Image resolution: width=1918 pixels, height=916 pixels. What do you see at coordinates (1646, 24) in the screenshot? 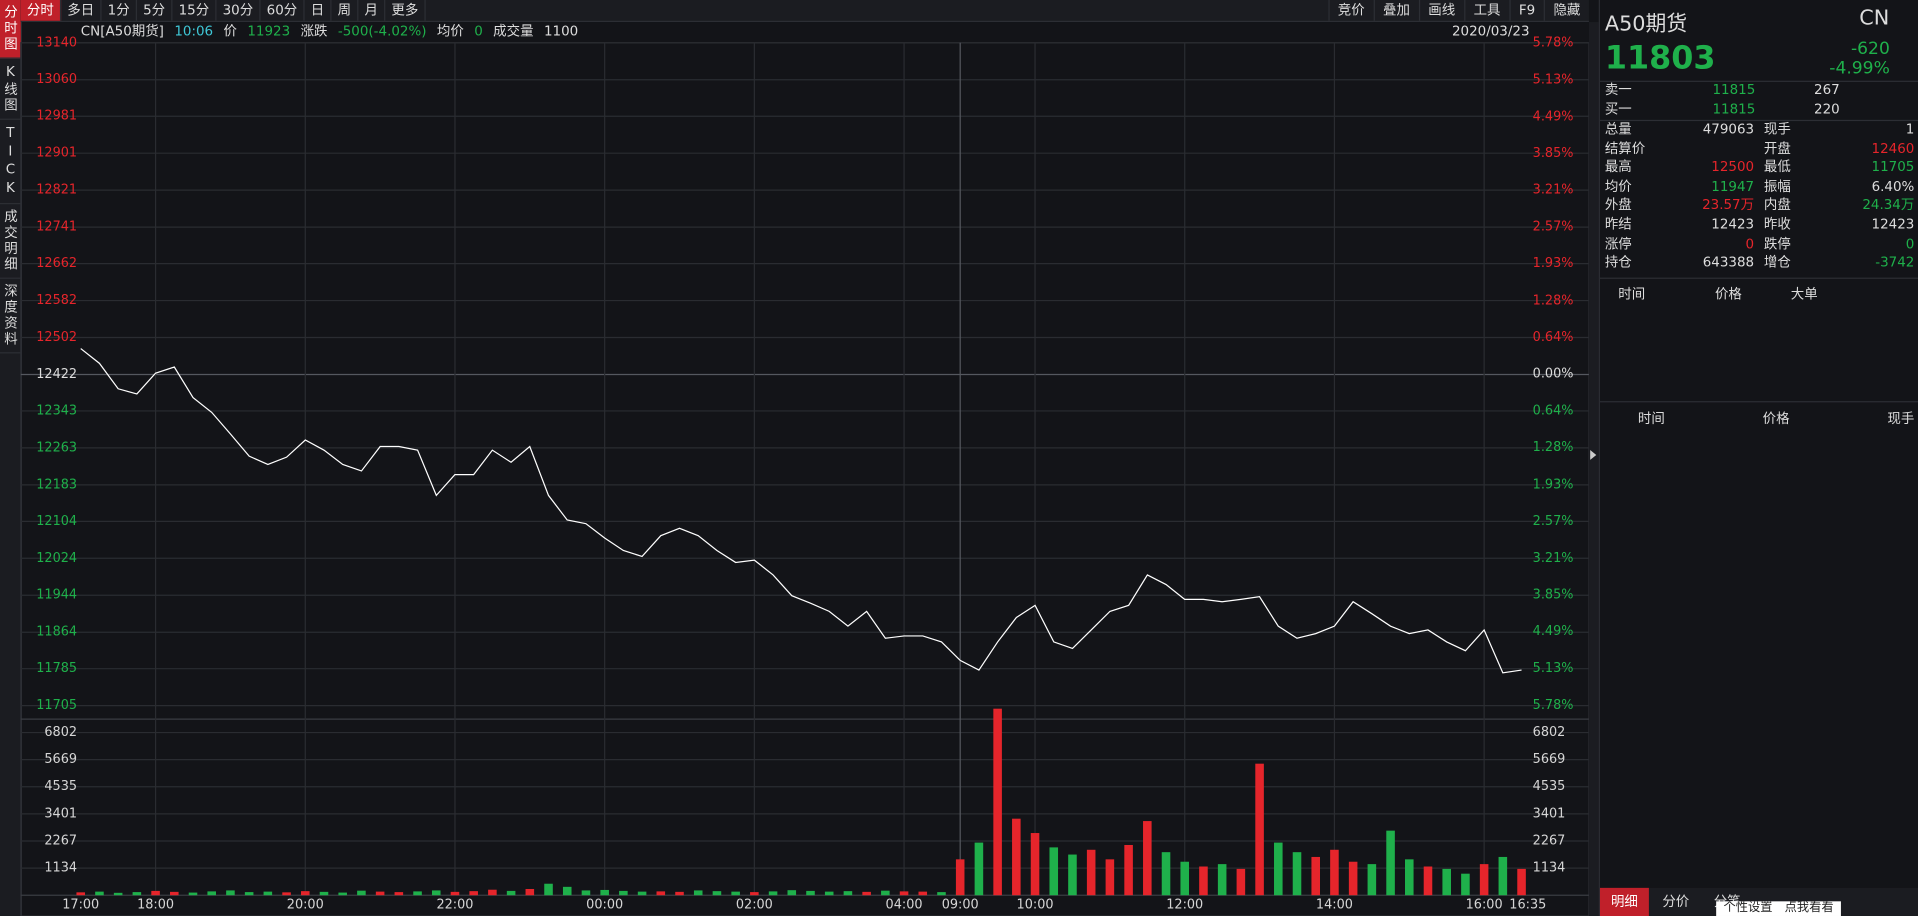
I see `quote-name: A50期货` at bounding box center [1646, 24].